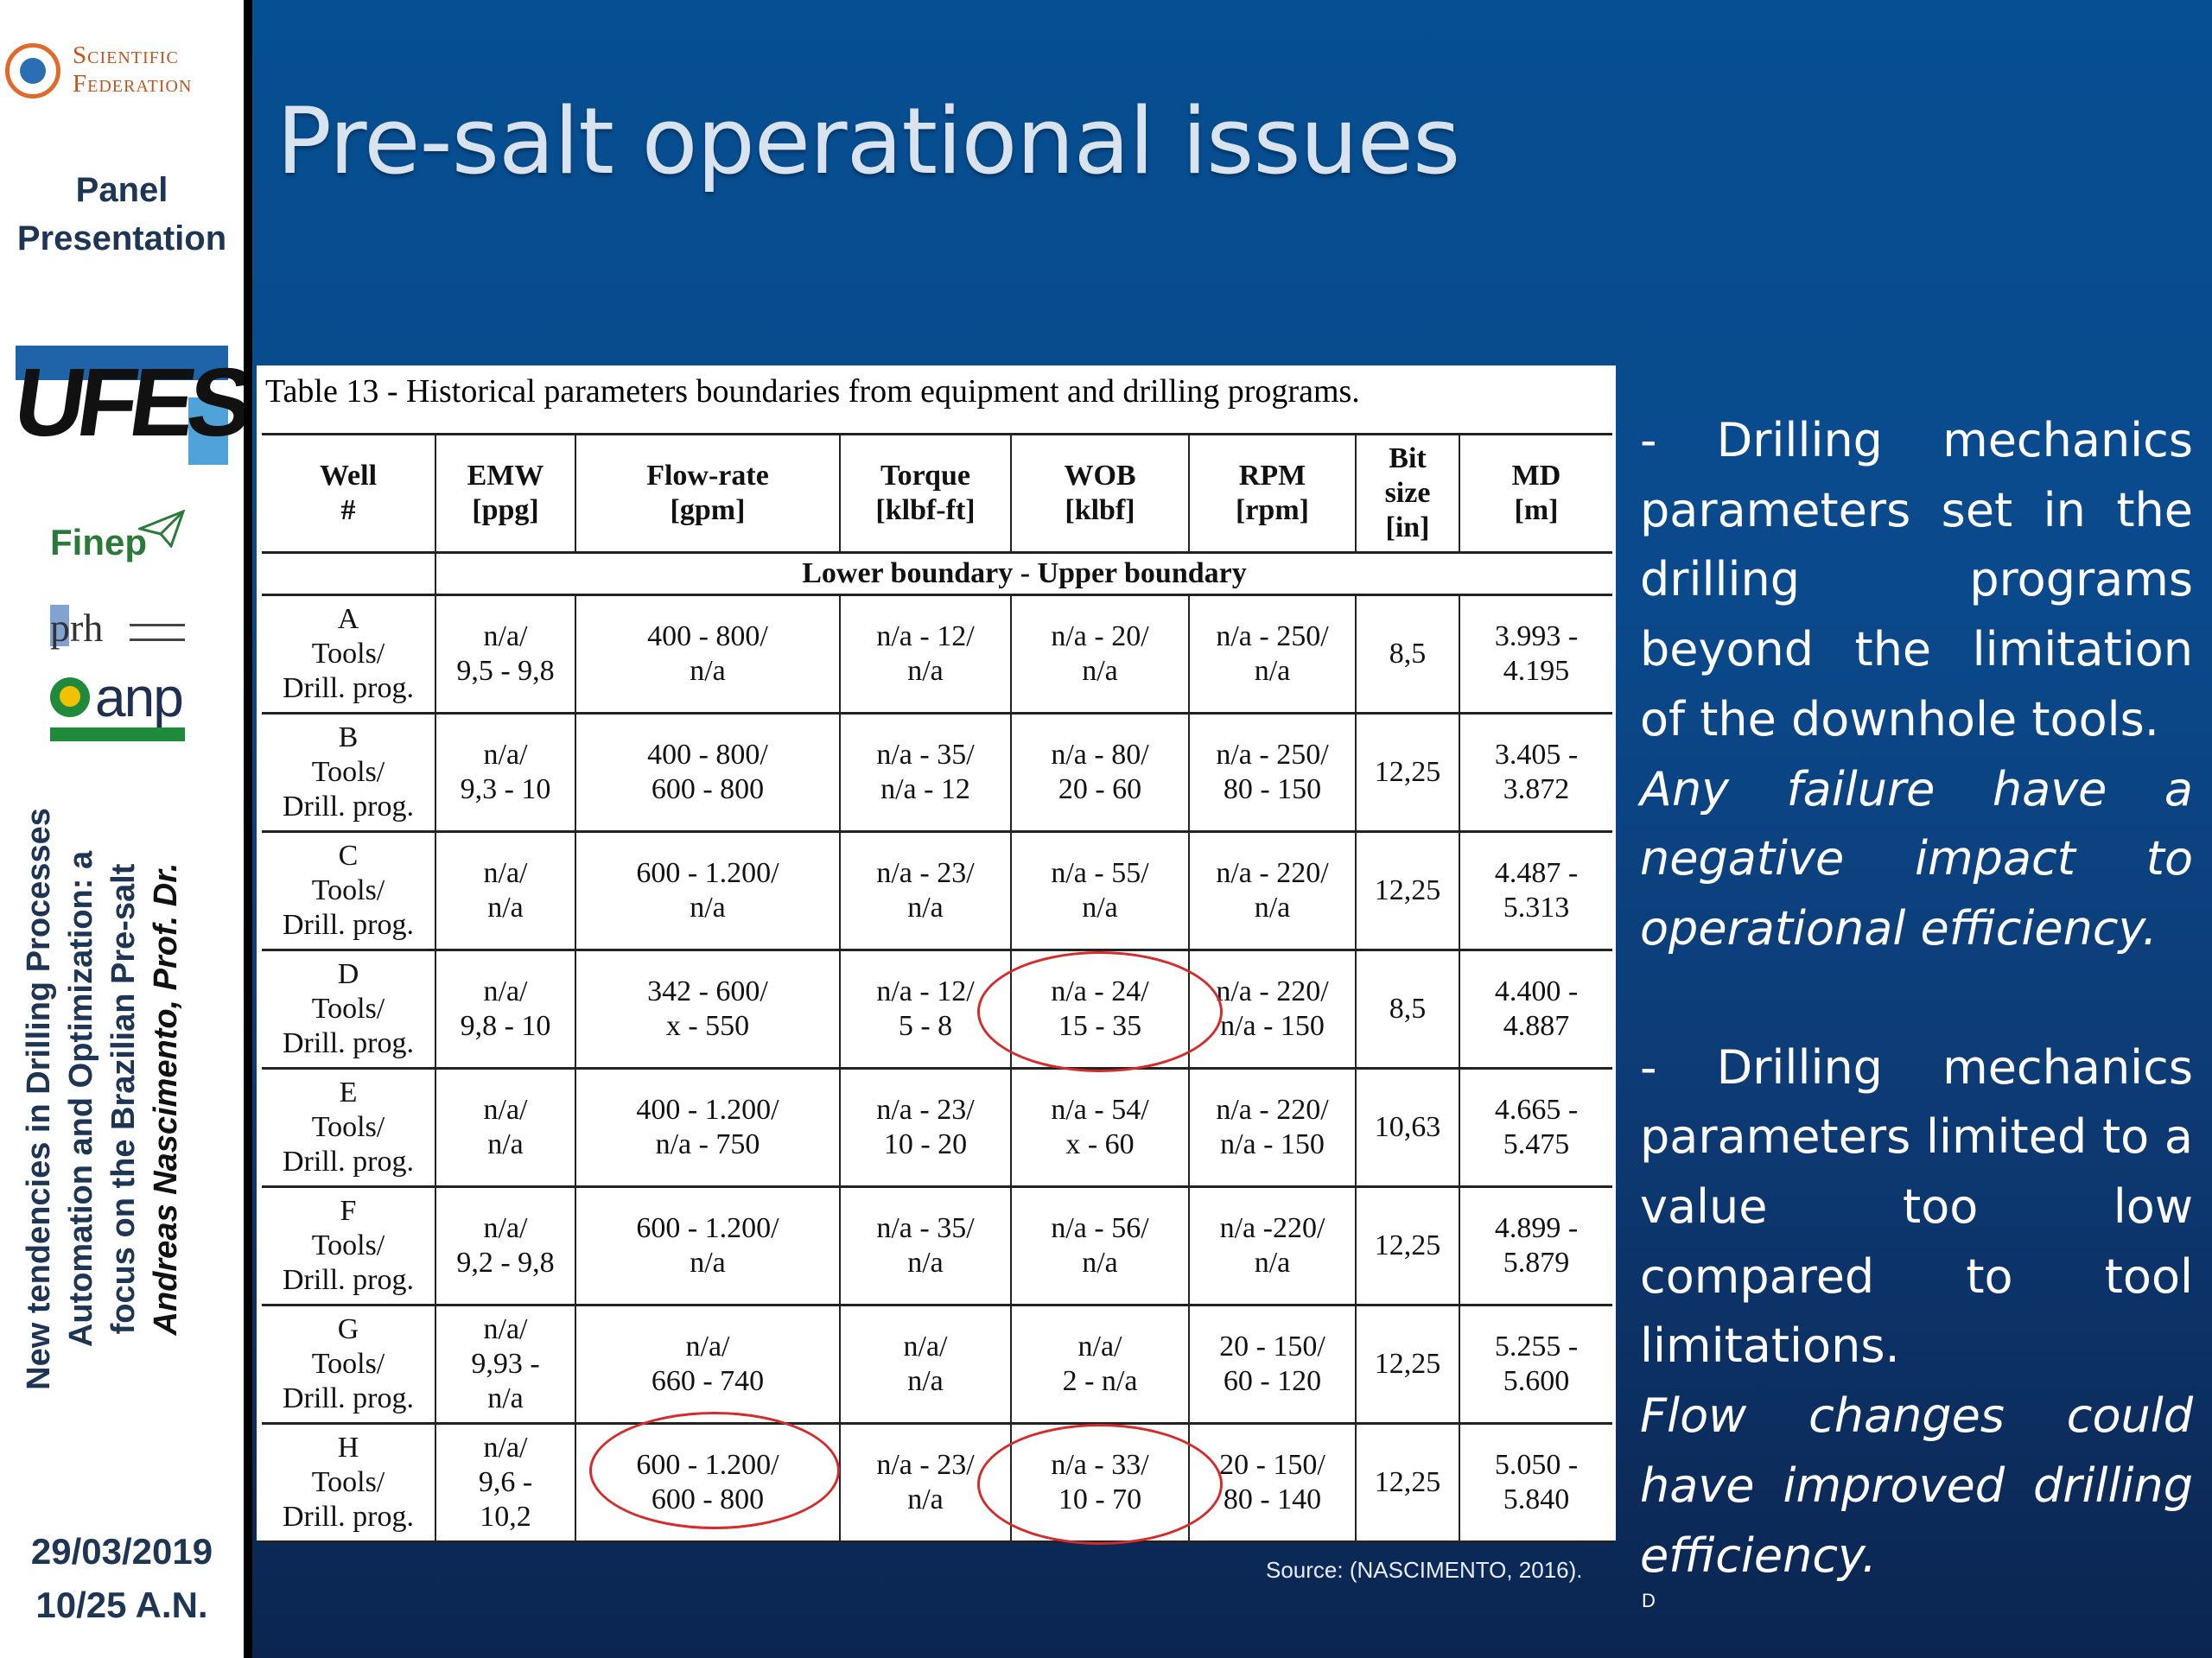  Describe the element at coordinates (157, 632) in the screenshot. I see `prh-lines-decoration` at that location.